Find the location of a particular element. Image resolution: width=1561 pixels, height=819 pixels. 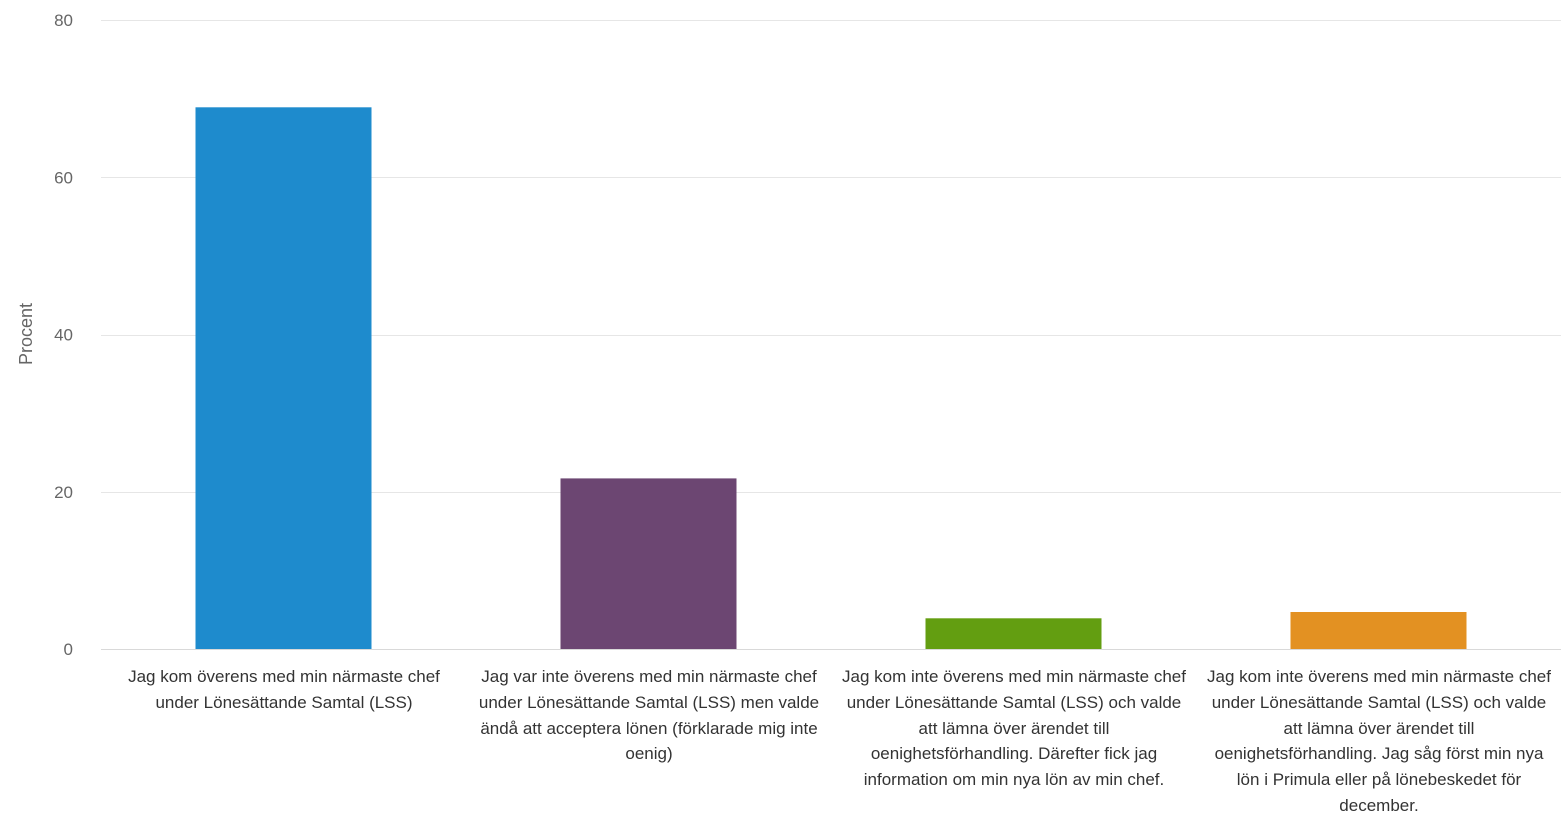

y-tick-label: 80 is located at coordinates (63, 20).